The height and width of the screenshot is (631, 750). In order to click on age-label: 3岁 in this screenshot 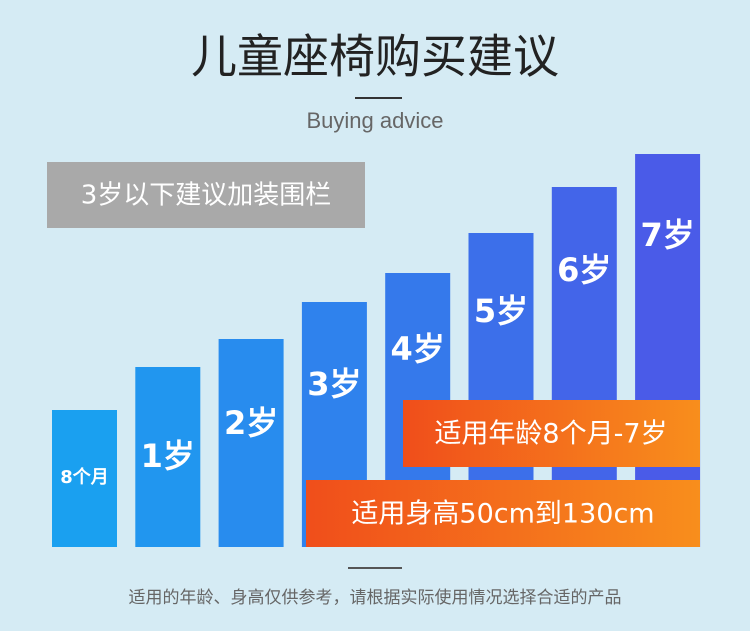, I will do `click(334, 384)`.